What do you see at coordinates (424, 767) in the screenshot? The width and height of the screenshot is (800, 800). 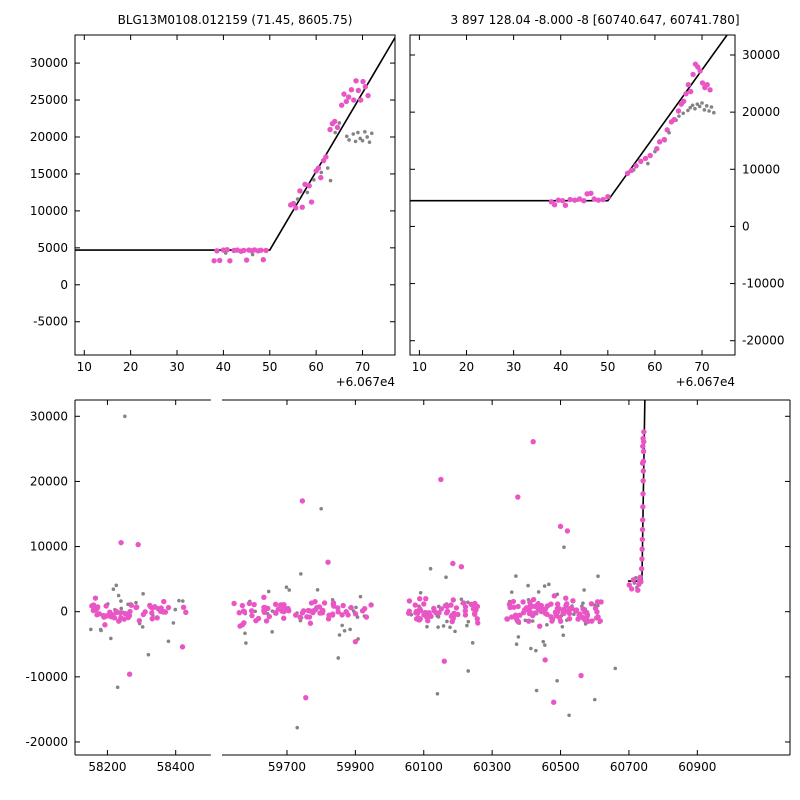 I see `x-tick-label: 60100` at bounding box center [424, 767].